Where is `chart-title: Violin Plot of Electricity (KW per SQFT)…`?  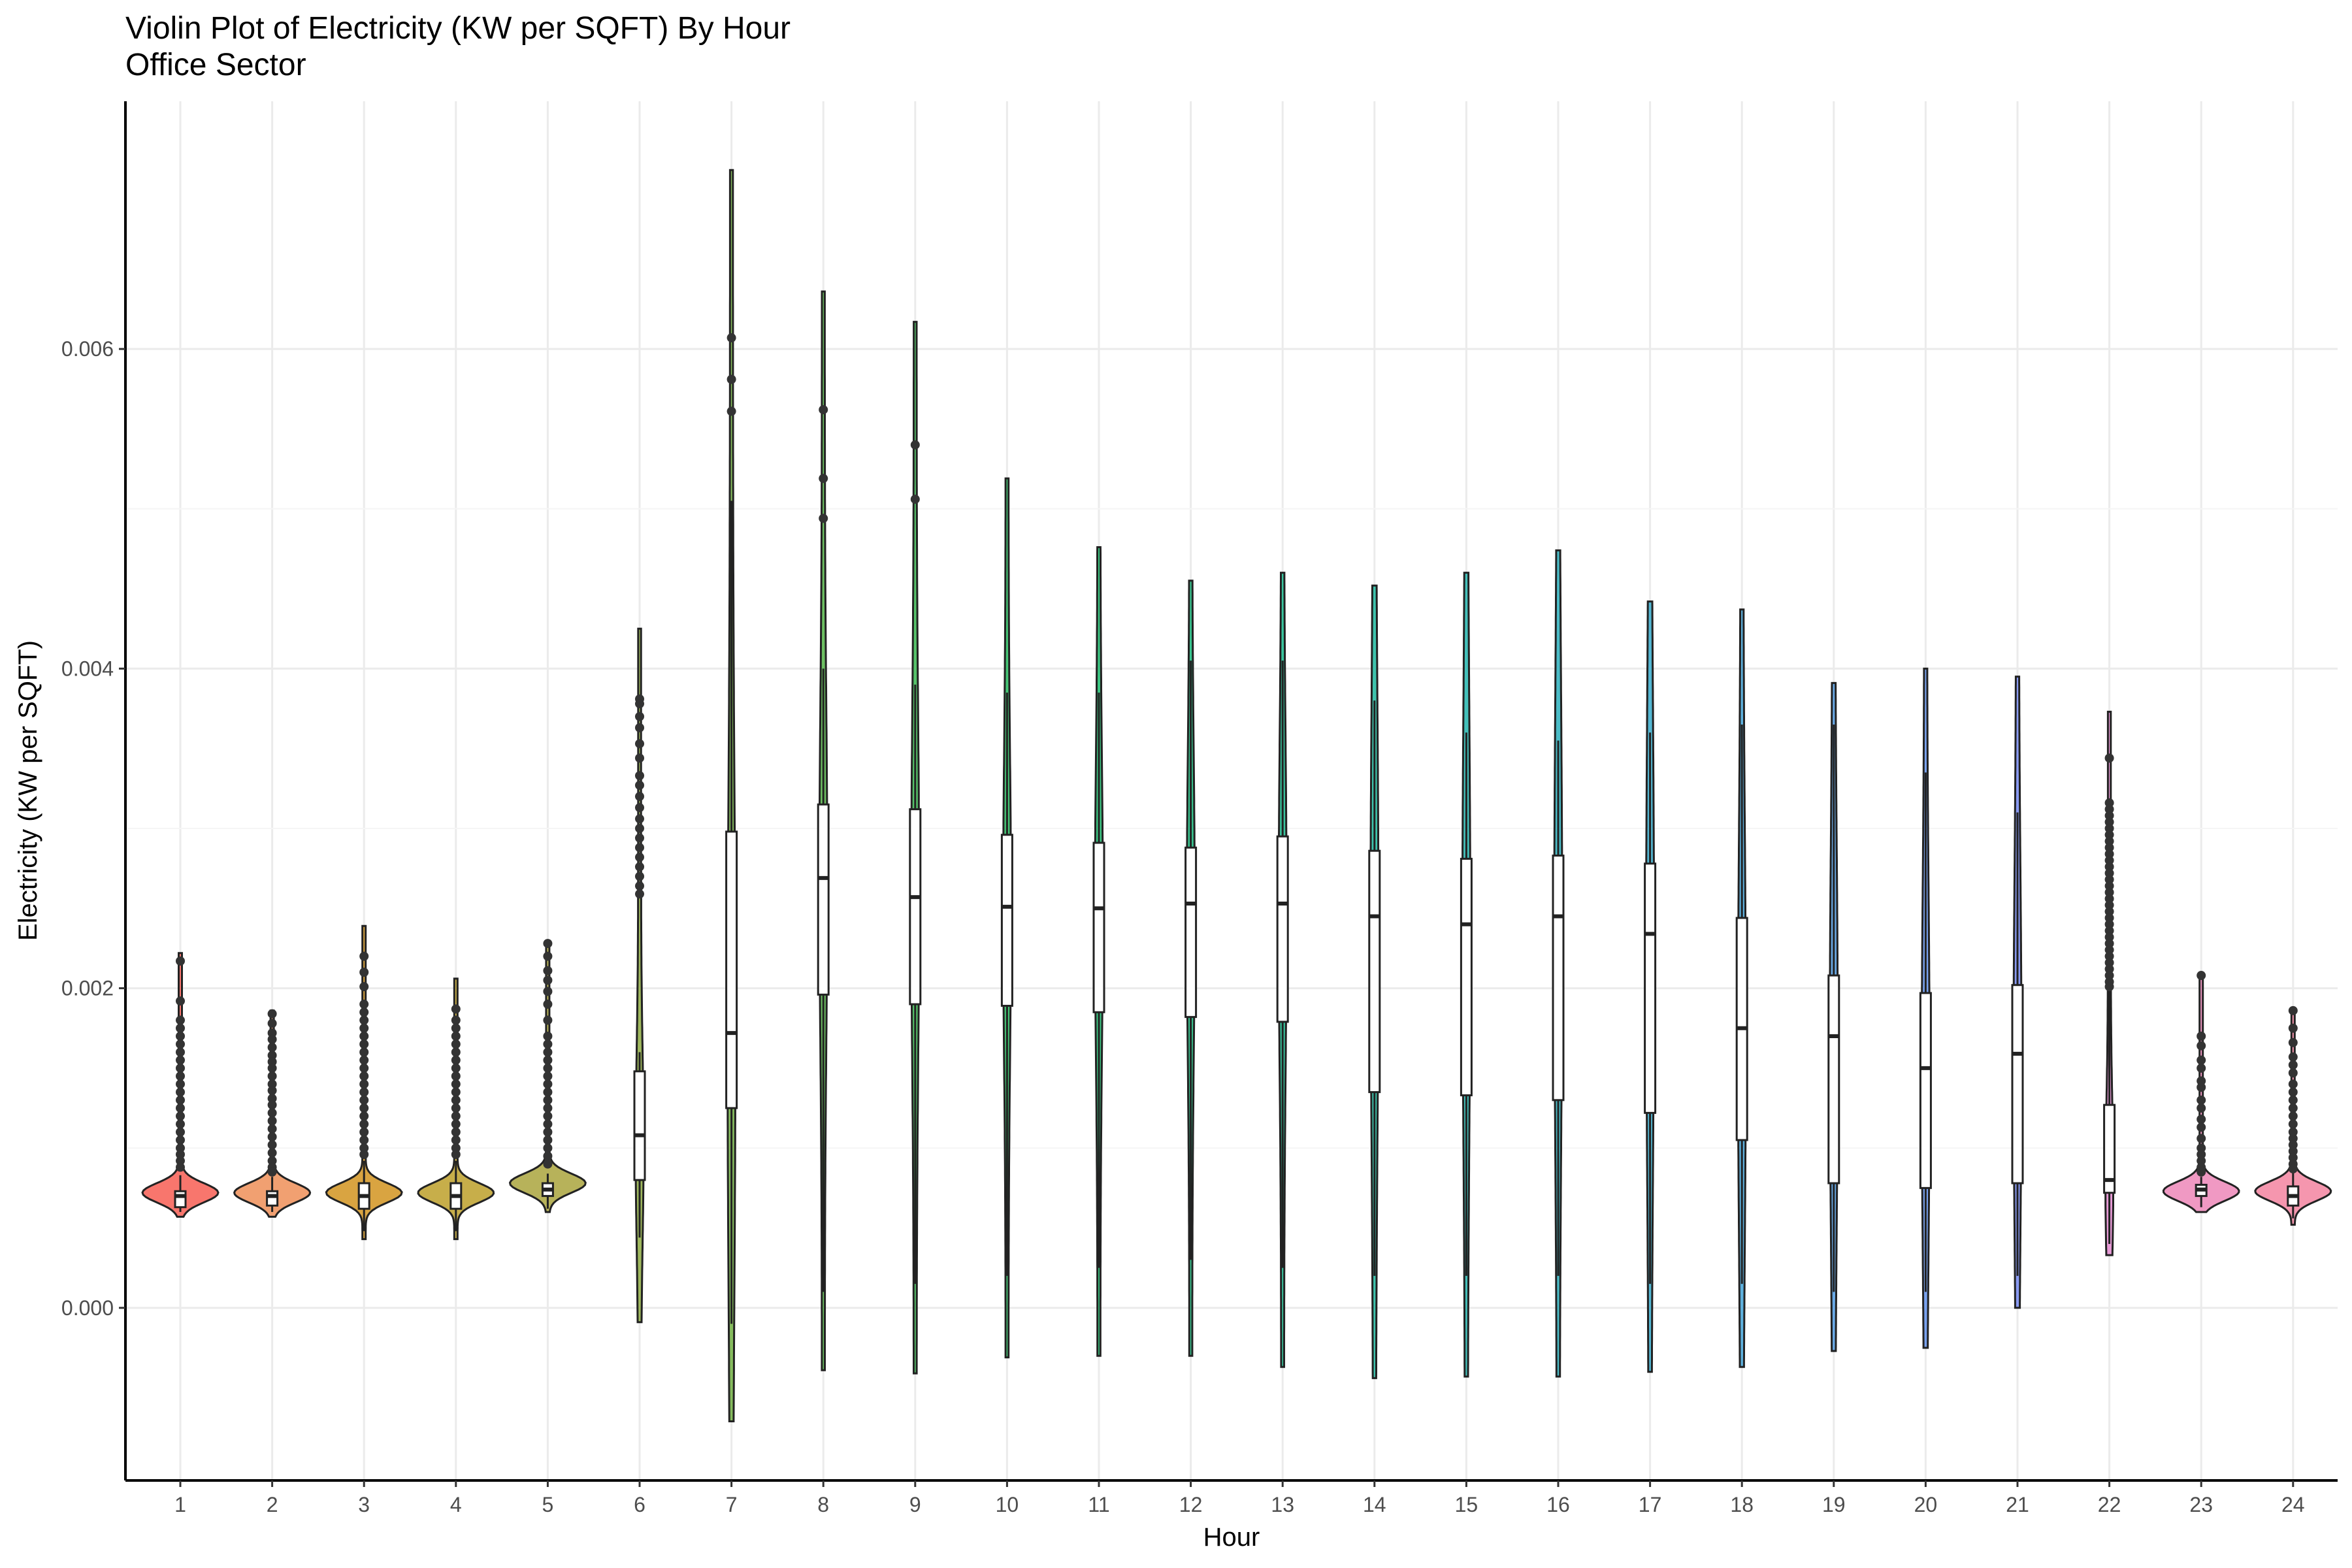
chart-title: Violin Plot of Electricity (KW per SQFT)… is located at coordinates (458, 28).